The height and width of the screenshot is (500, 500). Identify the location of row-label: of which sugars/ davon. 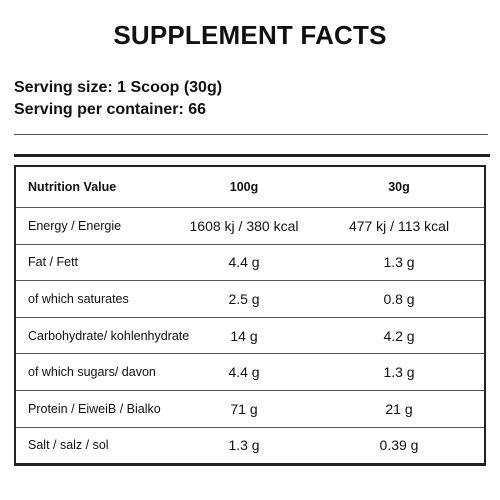
(92, 372).